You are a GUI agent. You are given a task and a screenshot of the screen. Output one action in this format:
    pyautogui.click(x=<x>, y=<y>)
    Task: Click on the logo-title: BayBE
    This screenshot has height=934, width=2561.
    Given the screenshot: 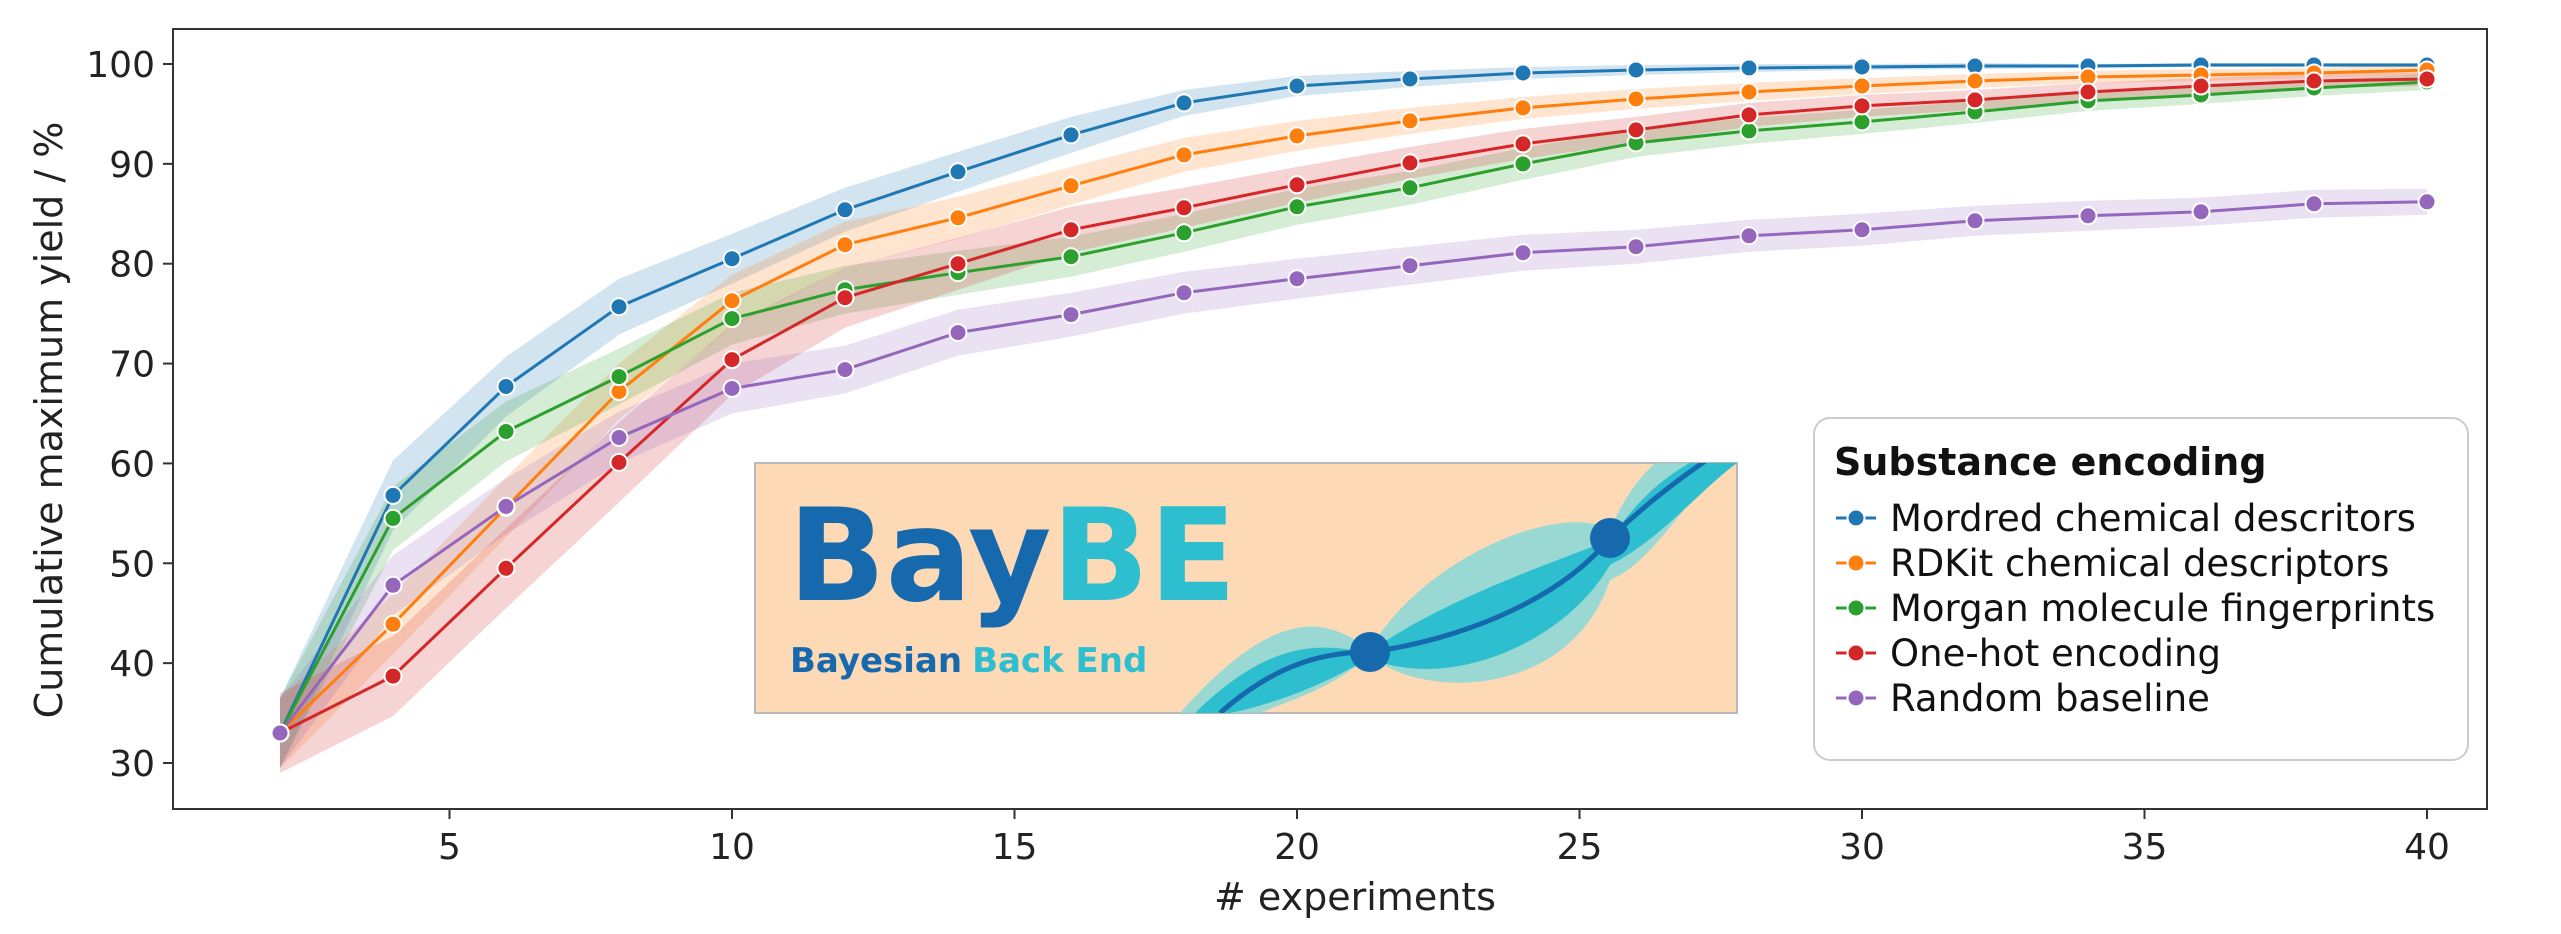 What is the action you would take?
    pyautogui.click(x=1012, y=556)
    